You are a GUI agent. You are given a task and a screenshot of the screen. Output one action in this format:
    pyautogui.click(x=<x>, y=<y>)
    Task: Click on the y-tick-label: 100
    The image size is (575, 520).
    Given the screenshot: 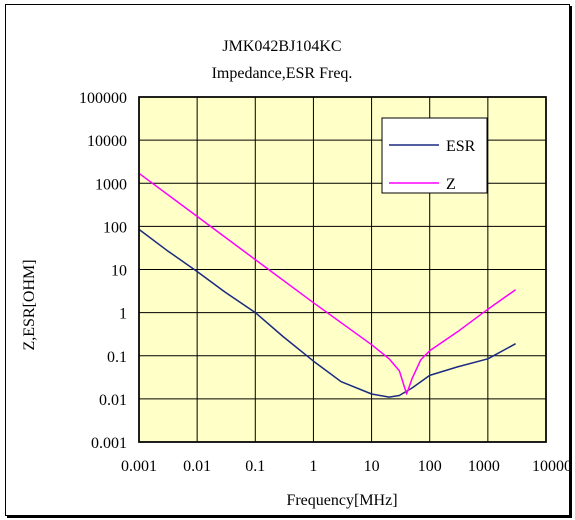 What is the action you would take?
    pyautogui.click(x=115, y=227)
    